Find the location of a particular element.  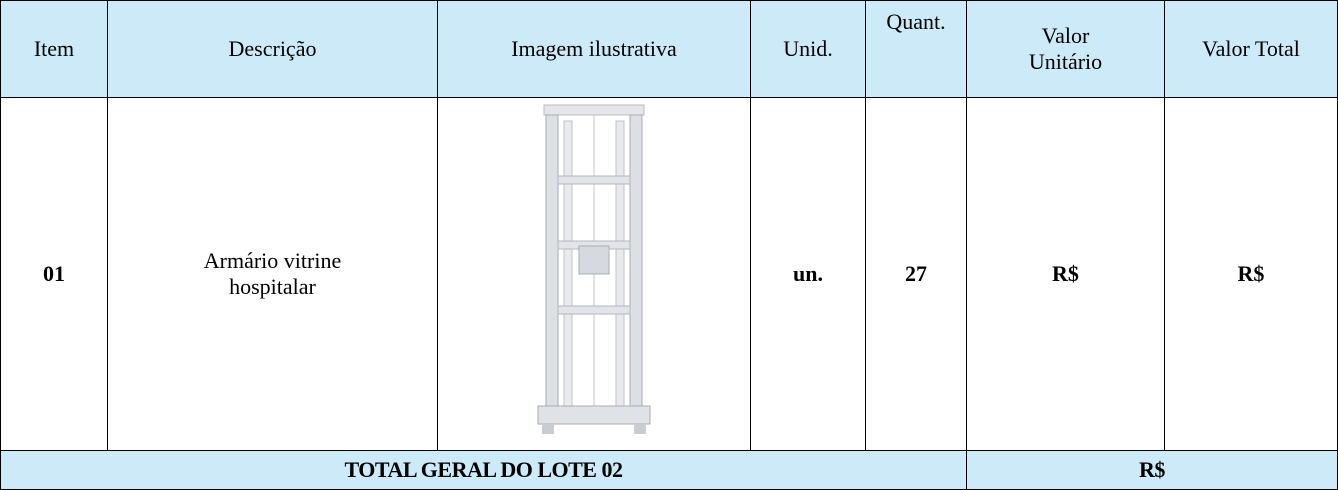

header-cell: Unid. is located at coordinates (808, 49).